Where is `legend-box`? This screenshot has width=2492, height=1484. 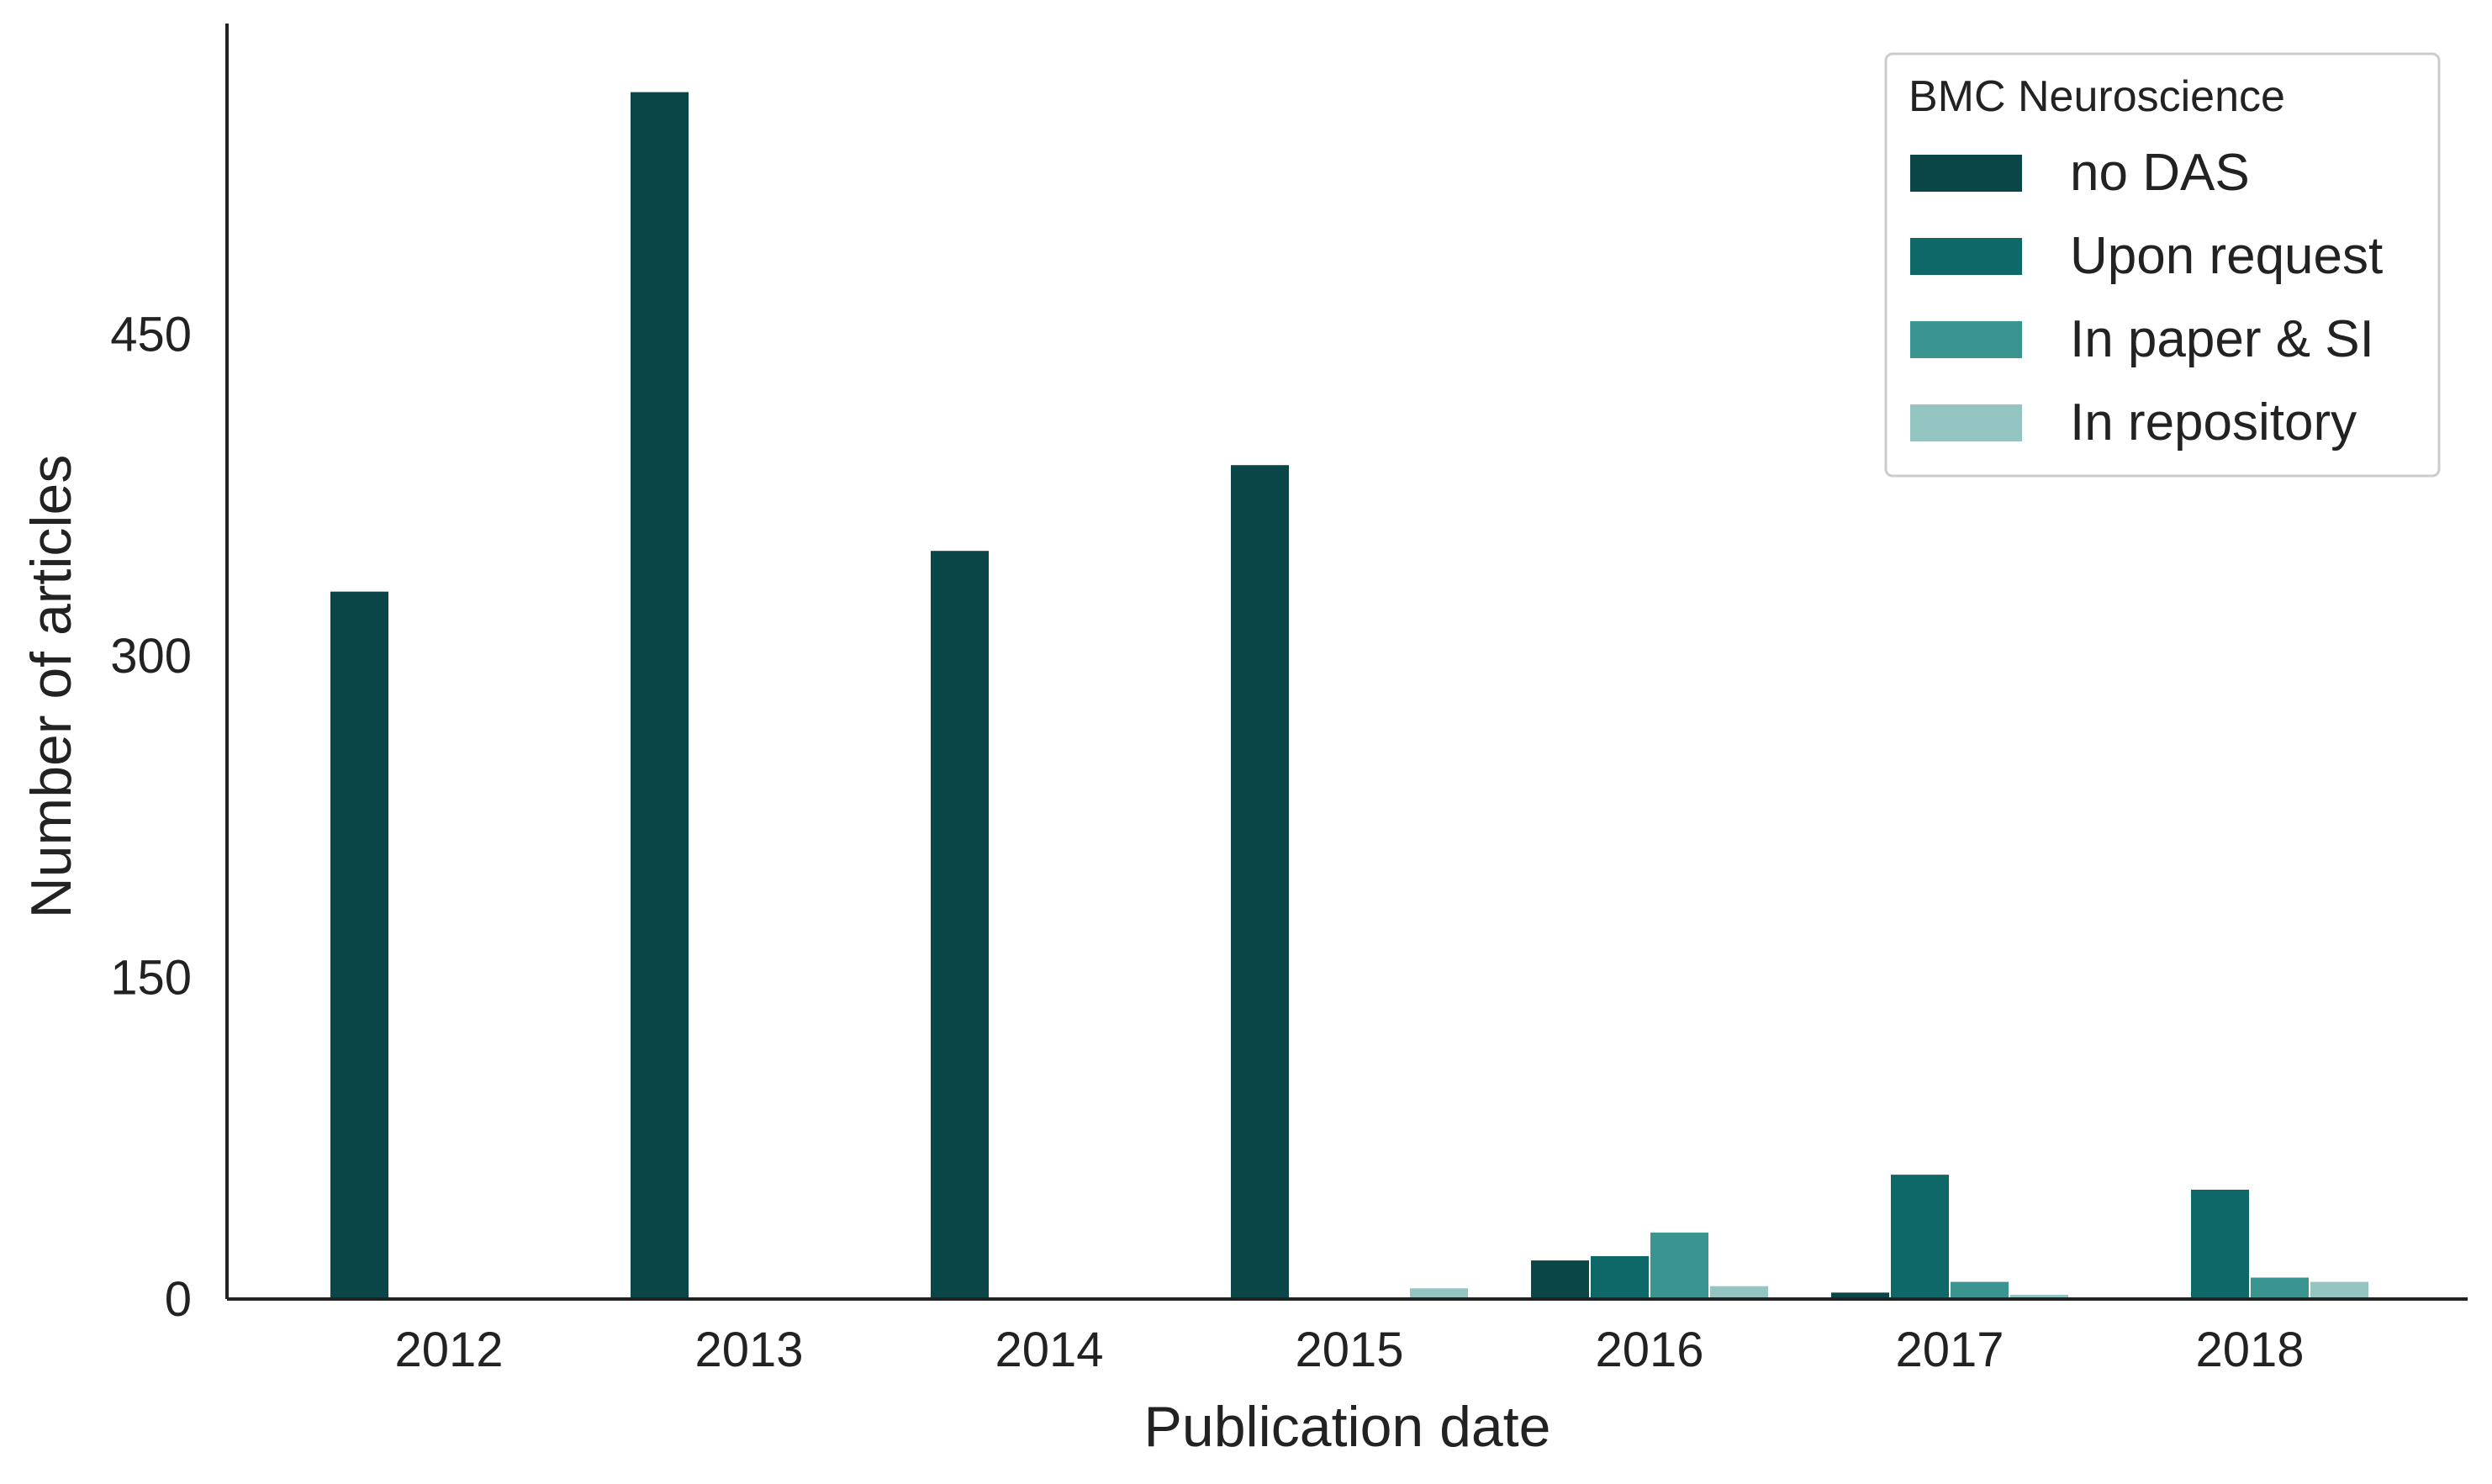 legend-box is located at coordinates (2162, 265).